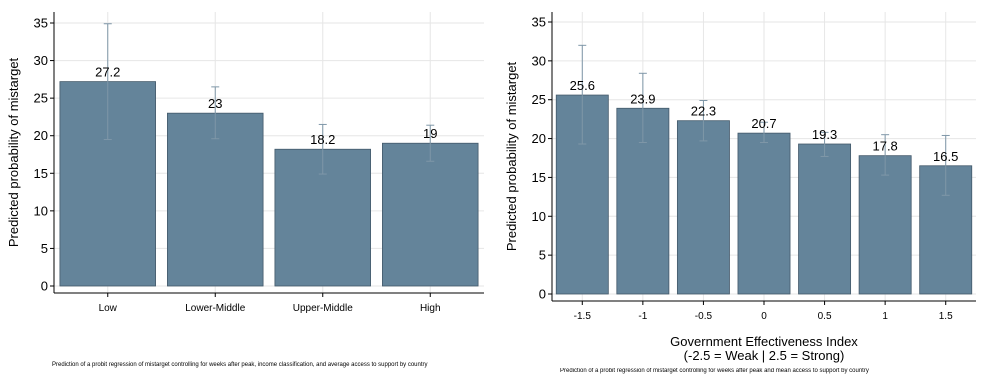 The width and height of the screenshot is (984, 376). I want to click on data-label: 27.2, so click(107, 72).